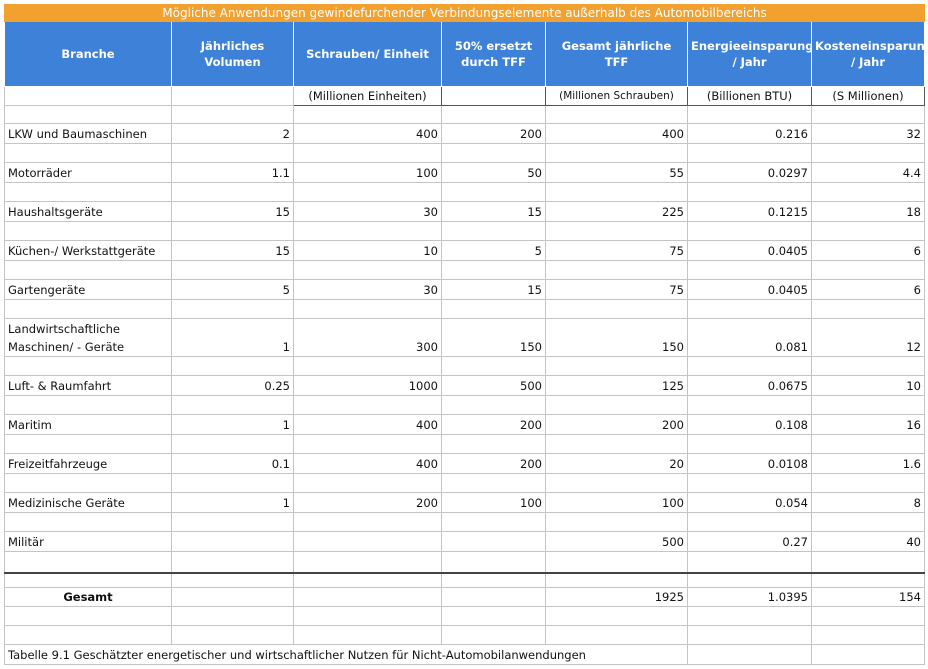 This screenshot has width=928, height=669. What do you see at coordinates (749, 463) in the screenshot?
I see `value: 0.0108` at bounding box center [749, 463].